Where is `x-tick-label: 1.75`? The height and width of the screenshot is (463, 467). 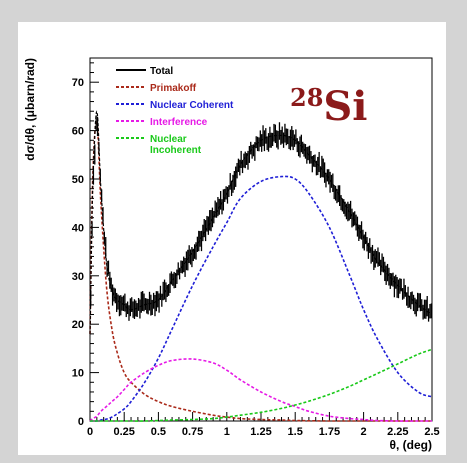
x-tick-label: 1.75 is located at coordinates (329, 432).